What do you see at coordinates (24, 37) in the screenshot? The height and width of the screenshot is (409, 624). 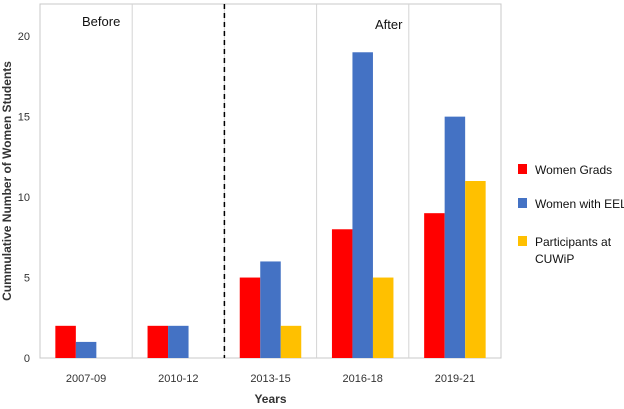 I see `y-tick-label: 20` at bounding box center [24, 37].